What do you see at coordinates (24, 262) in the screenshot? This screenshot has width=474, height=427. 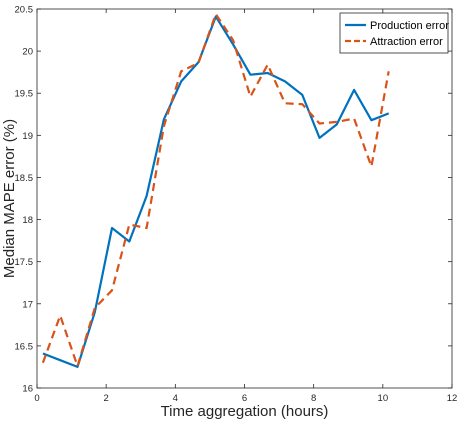 I see `y-tick-label: 17.5` at bounding box center [24, 262].